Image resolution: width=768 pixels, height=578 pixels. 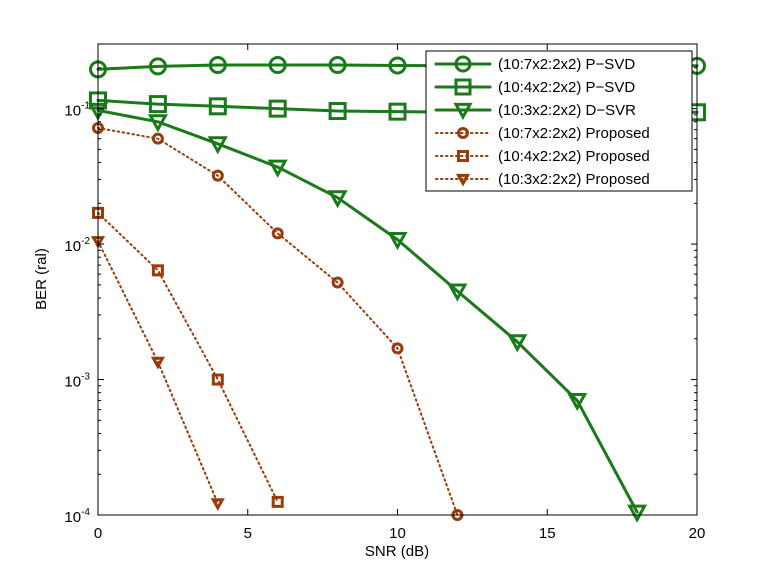 What do you see at coordinates (574, 156) in the screenshot?
I see `legend-label: (10:4x2:2x2) Proposed` at bounding box center [574, 156].